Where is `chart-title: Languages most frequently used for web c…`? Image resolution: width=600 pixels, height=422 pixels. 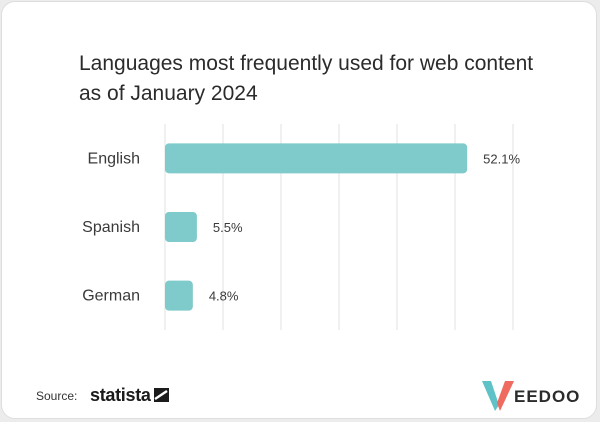
chart-title: Languages most frequently used for web c… is located at coordinates (306, 78).